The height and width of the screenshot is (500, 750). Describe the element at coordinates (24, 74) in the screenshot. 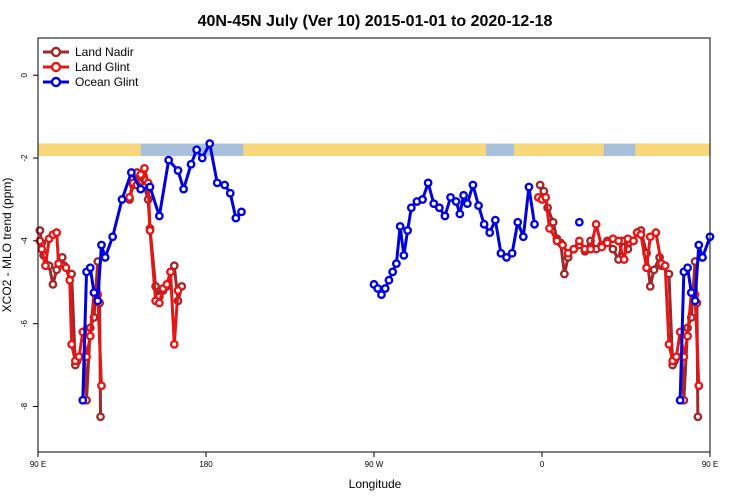

I see `y-tick-label: 0` at that location.